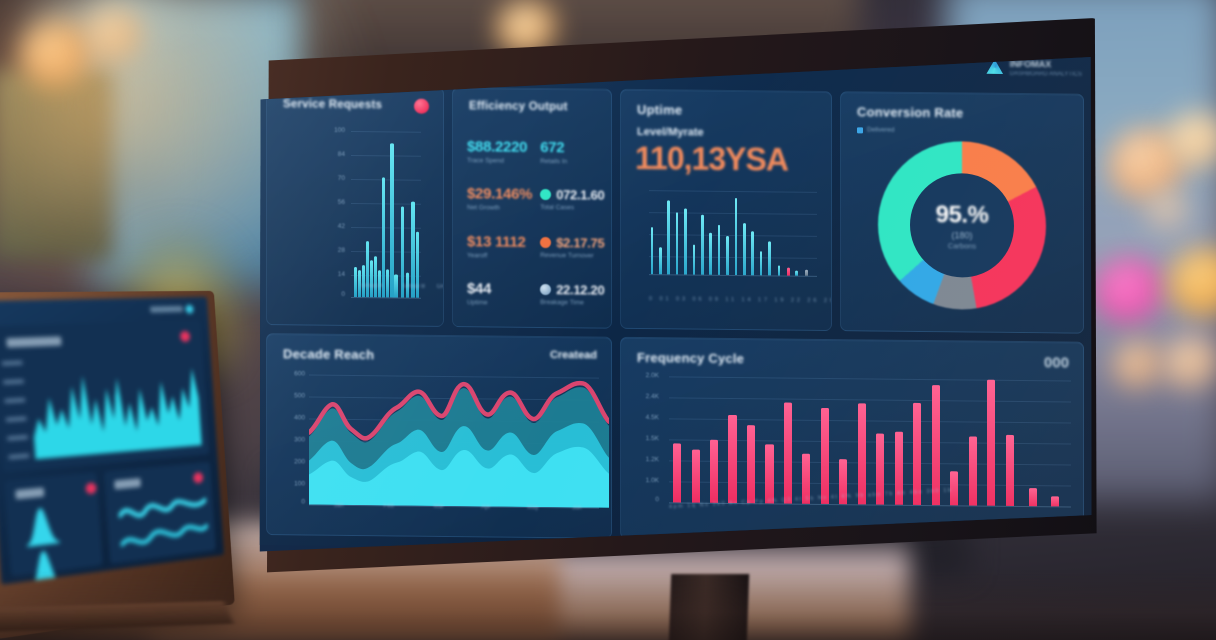 Image resolution: width=1216 pixels, height=640 pixels. Describe the element at coordinates (691, 358) in the screenshot. I see `card-title: Frequency Cycle` at that location.